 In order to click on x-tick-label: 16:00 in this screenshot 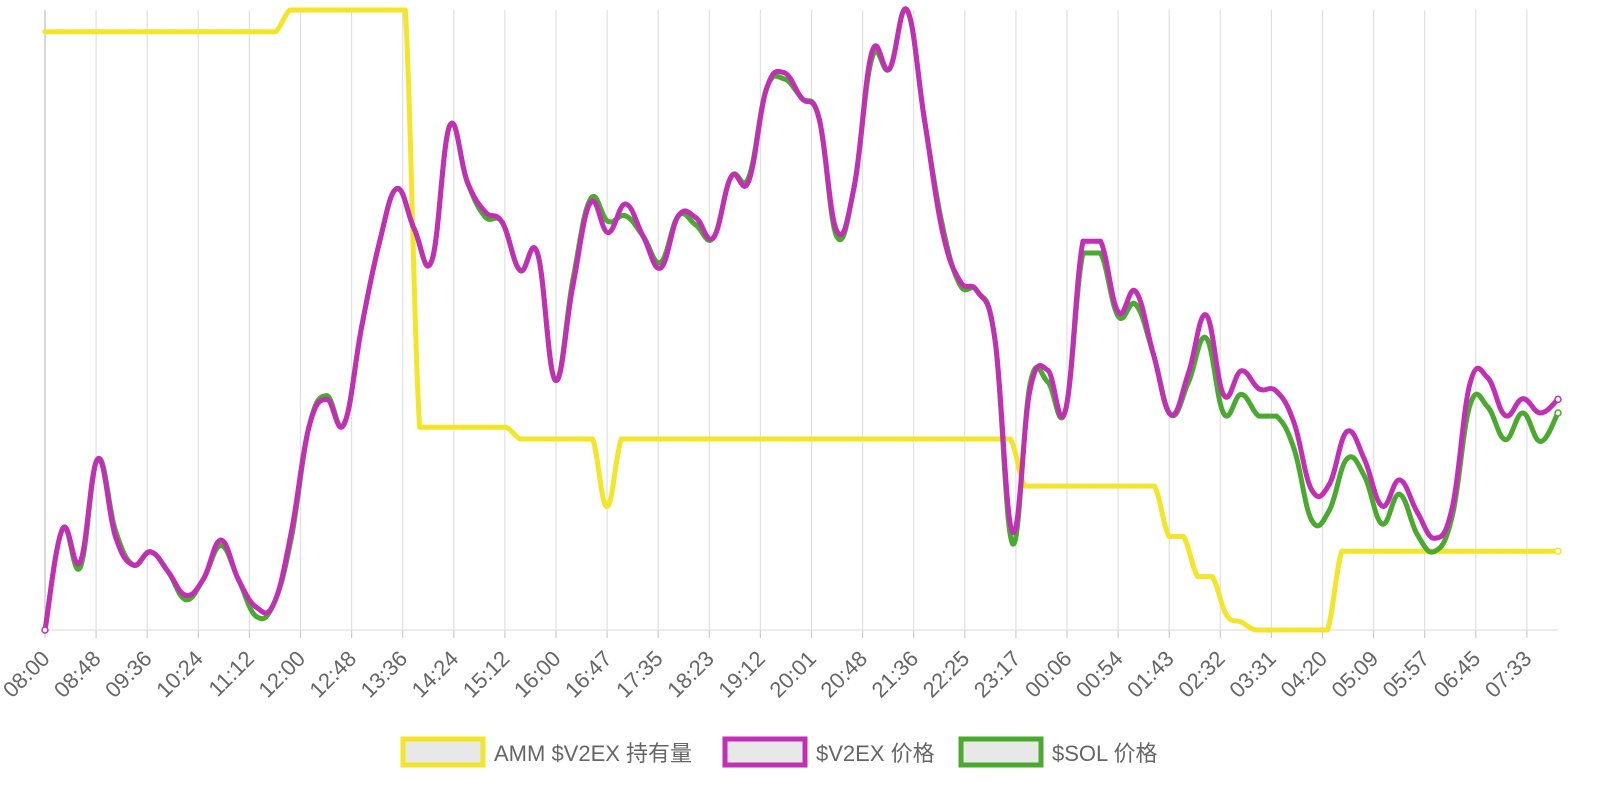, I will do `click(537, 674)`.